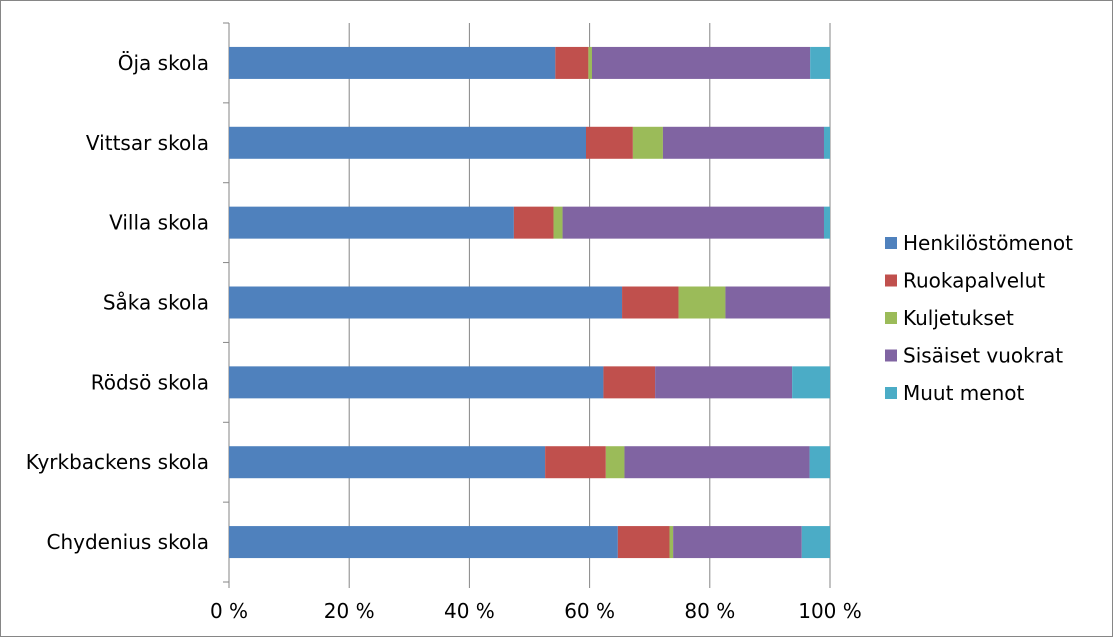 This screenshot has height=637, width=1113. What do you see at coordinates (589, 611) in the screenshot?
I see `x-tick-label: 60 %` at bounding box center [589, 611].